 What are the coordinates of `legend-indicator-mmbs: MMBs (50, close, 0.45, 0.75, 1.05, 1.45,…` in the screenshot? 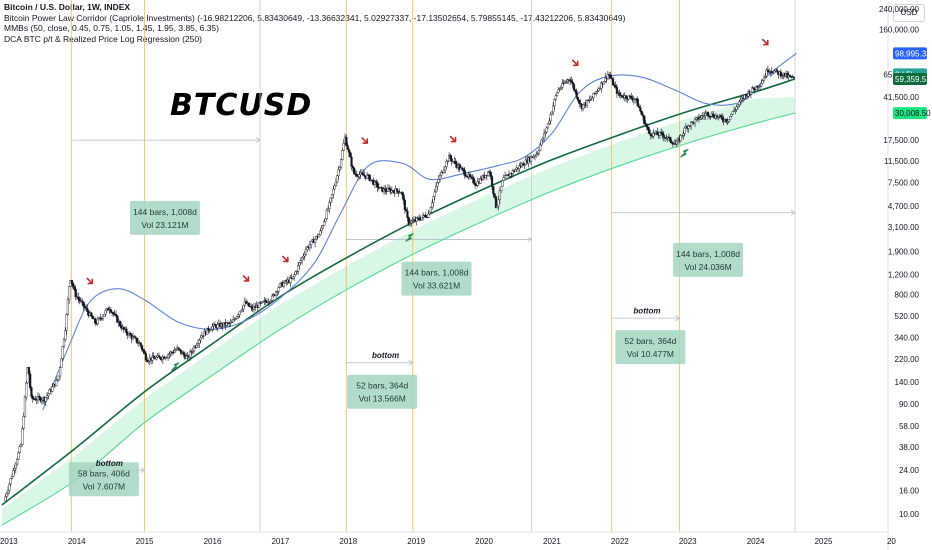 It's located at (111, 28).